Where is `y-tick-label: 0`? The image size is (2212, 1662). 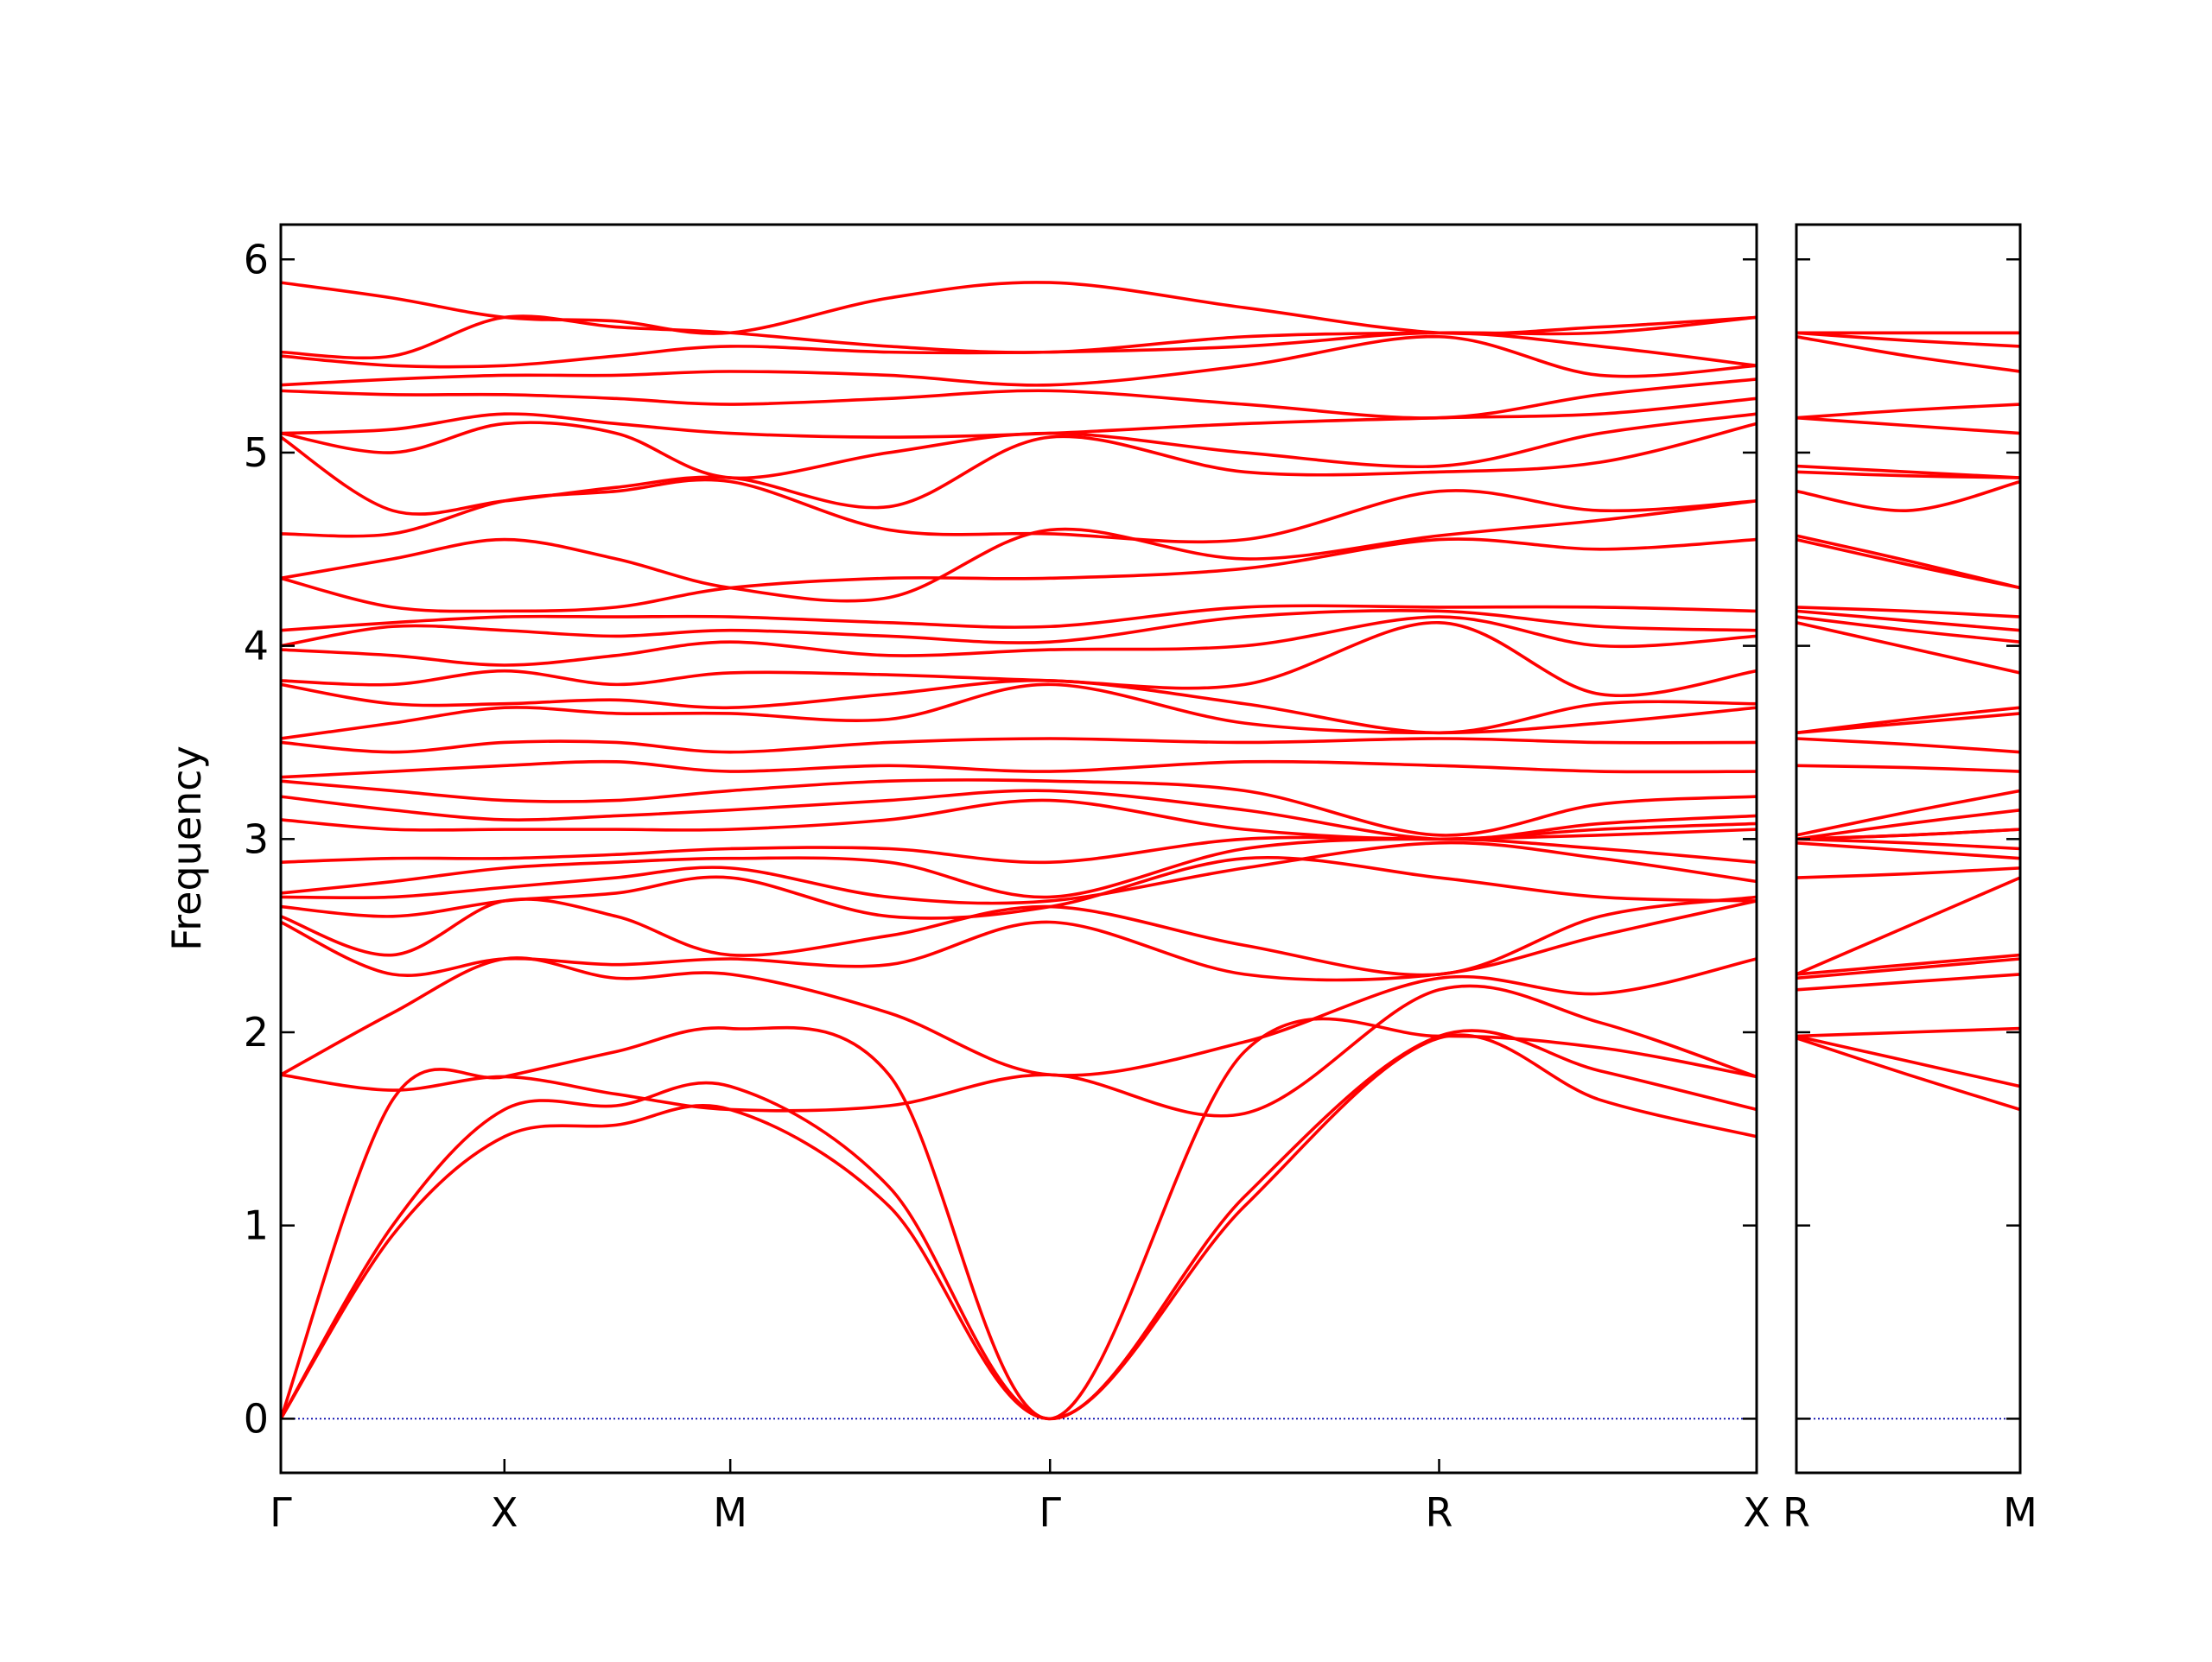
y-tick-label: 0 is located at coordinates (256, 1418).